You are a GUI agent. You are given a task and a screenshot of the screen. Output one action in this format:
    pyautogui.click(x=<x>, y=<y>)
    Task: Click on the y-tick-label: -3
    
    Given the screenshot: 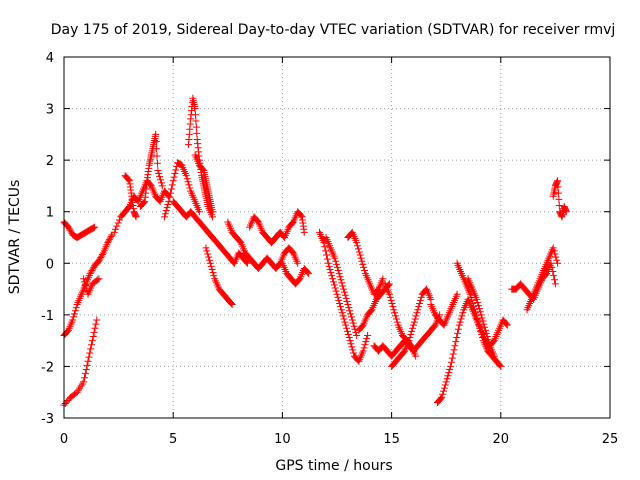 What is the action you would take?
    pyautogui.click(x=47, y=419)
    